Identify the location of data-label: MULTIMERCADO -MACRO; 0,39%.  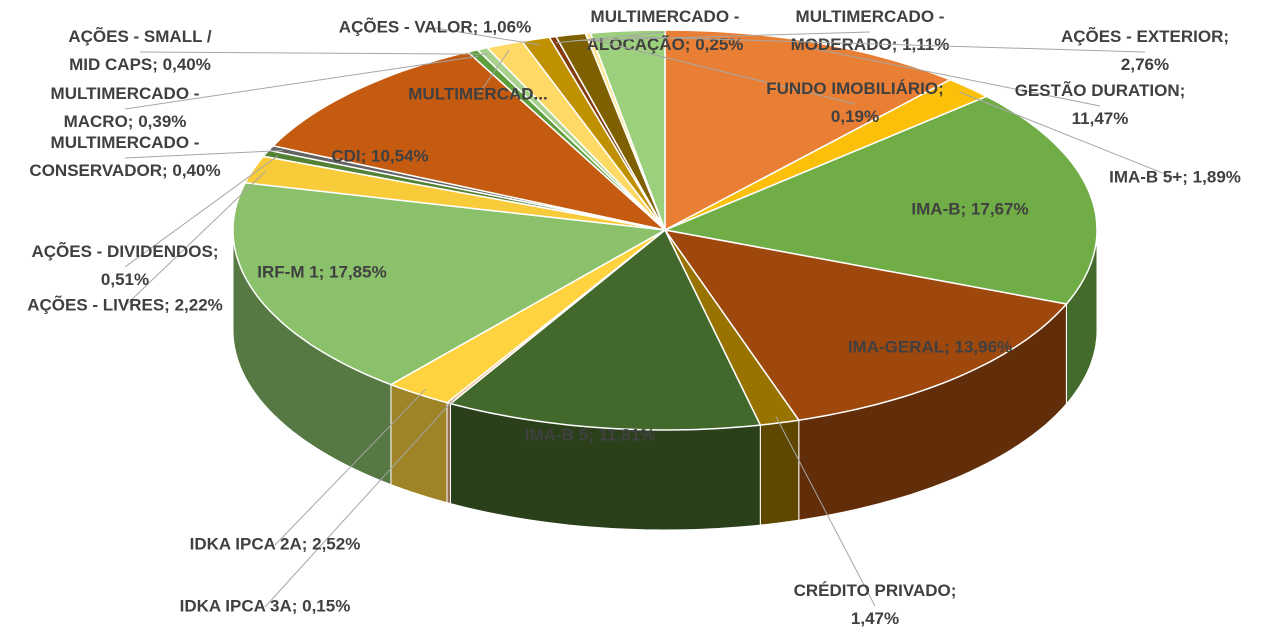
(125, 107).